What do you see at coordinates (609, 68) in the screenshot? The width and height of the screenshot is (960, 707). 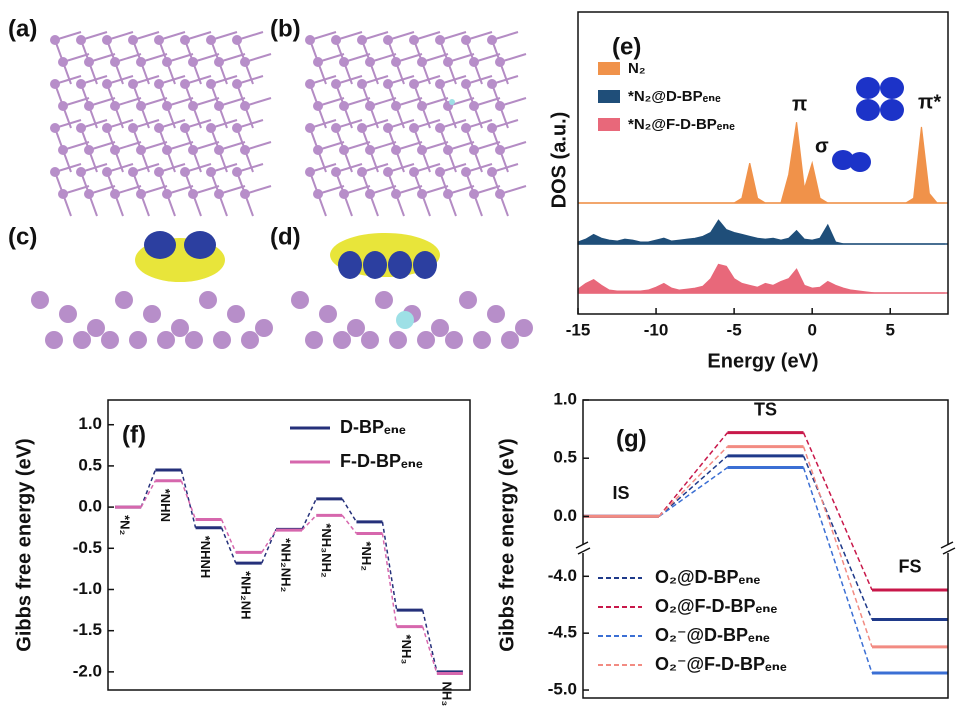 I see `legend-swatch` at bounding box center [609, 68].